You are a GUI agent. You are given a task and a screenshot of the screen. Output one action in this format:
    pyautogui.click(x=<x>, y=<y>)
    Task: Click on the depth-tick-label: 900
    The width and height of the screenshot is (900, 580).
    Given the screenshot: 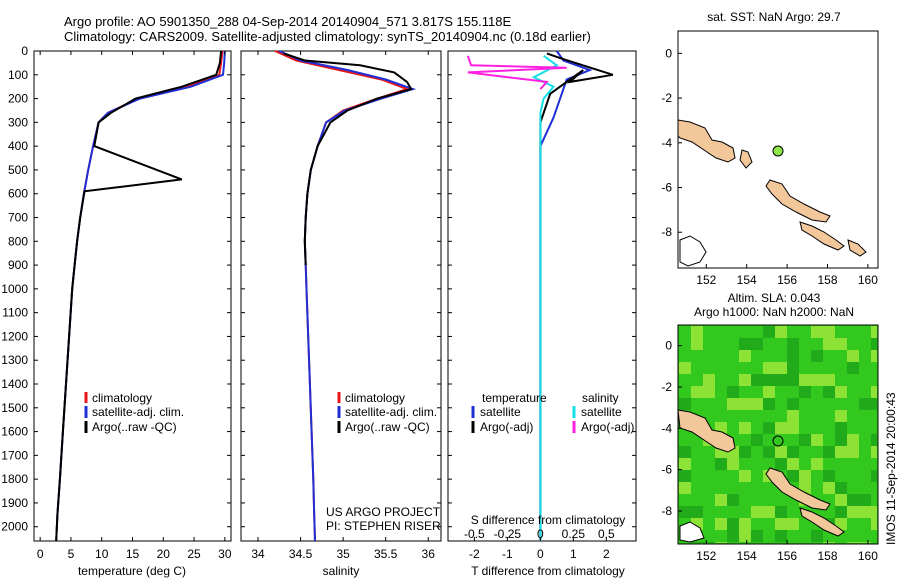 What is the action you would take?
    pyautogui.click(x=18, y=265)
    